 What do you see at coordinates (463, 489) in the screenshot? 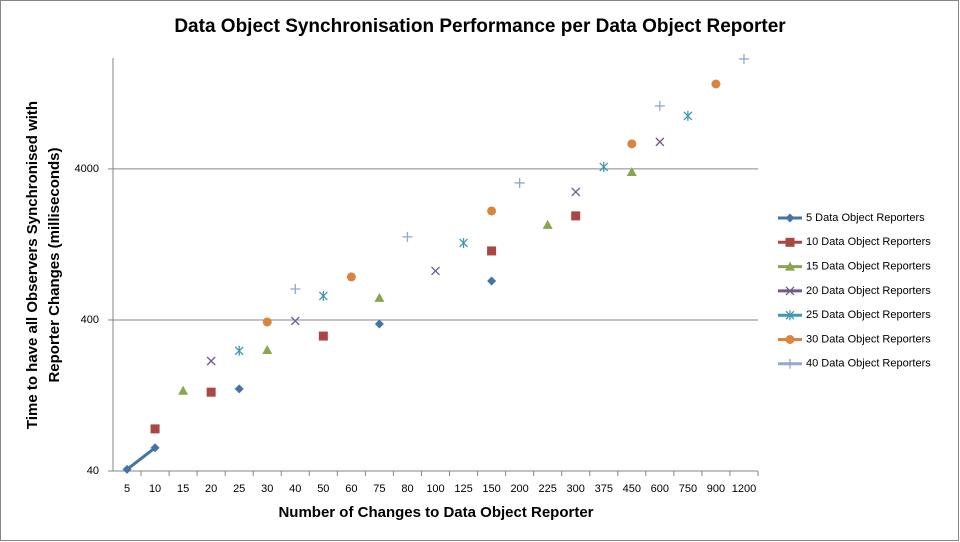
I see `x-tick-label: 125` at bounding box center [463, 489].